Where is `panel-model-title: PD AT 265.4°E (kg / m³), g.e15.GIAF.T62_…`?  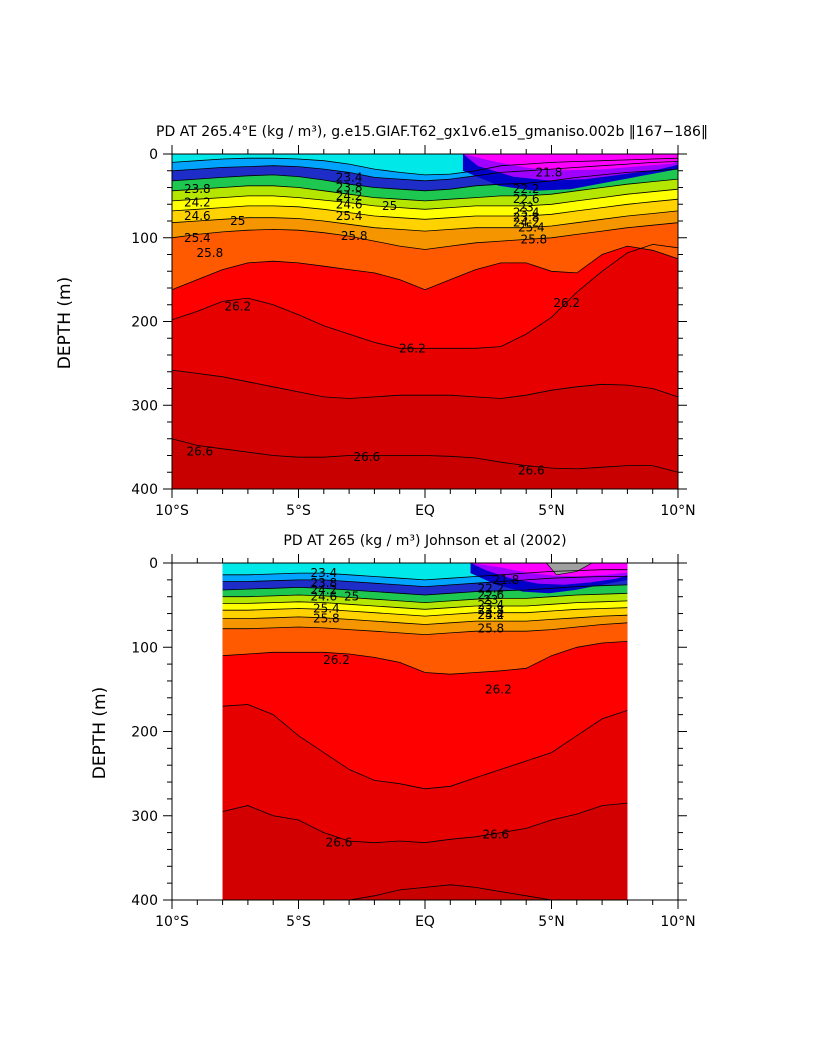 panel-model-title: PD AT 265.4°E (kg / m³), g.e15.GIAF.T62_… is located at coordinates (432, 132).